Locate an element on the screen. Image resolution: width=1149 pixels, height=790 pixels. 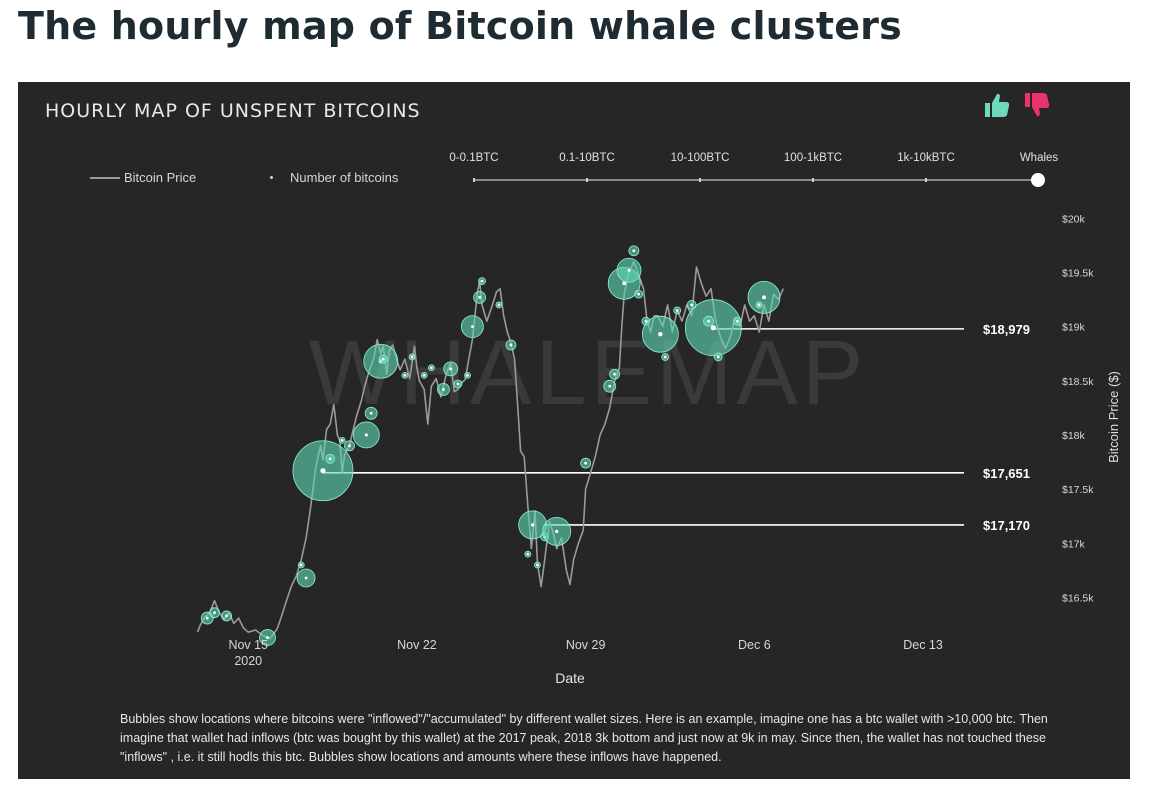
bubble-legend-swatch is located at coordinates (271, 177).